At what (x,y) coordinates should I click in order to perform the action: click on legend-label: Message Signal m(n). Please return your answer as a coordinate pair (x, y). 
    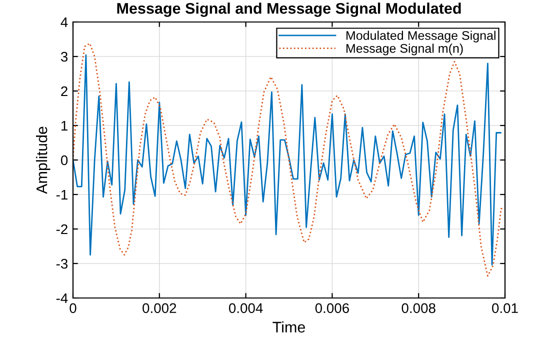
    Looking at the image, I should click on (404, 50).